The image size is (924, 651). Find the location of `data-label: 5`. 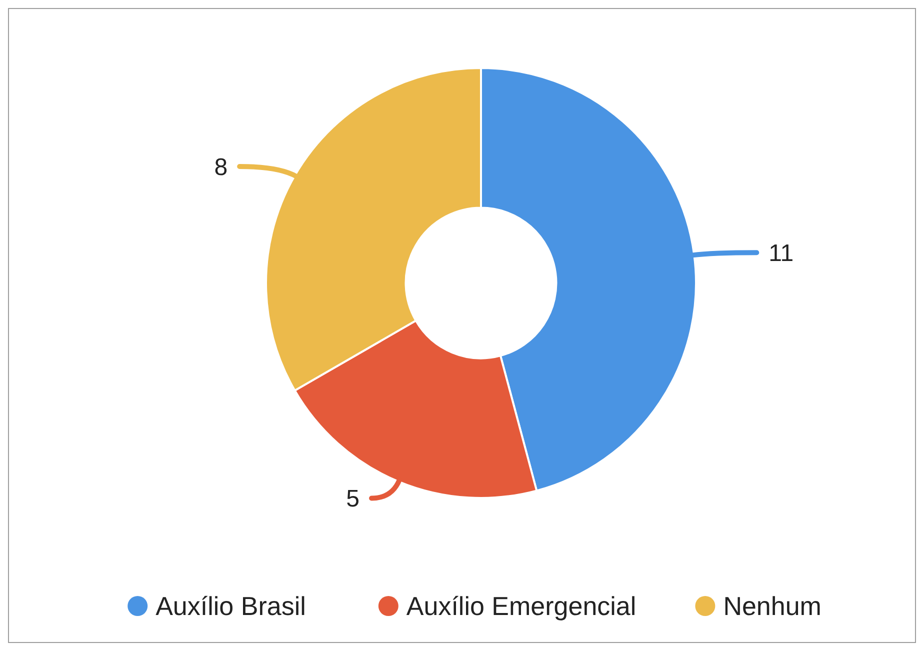

data-label: 5 is located at coordinates (353, 499).